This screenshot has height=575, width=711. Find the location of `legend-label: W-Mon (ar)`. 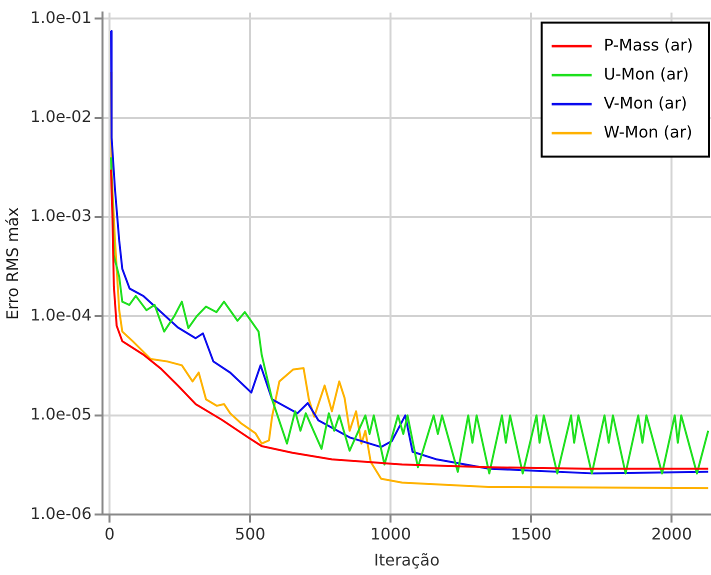

legend-label: W-Mon (ar) is located at coordinates (648, 132).